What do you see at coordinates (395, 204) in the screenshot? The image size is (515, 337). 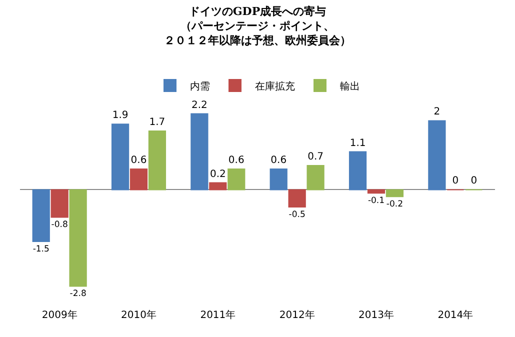 I see `data-label: -0.2` at bounding box center [395, 204].